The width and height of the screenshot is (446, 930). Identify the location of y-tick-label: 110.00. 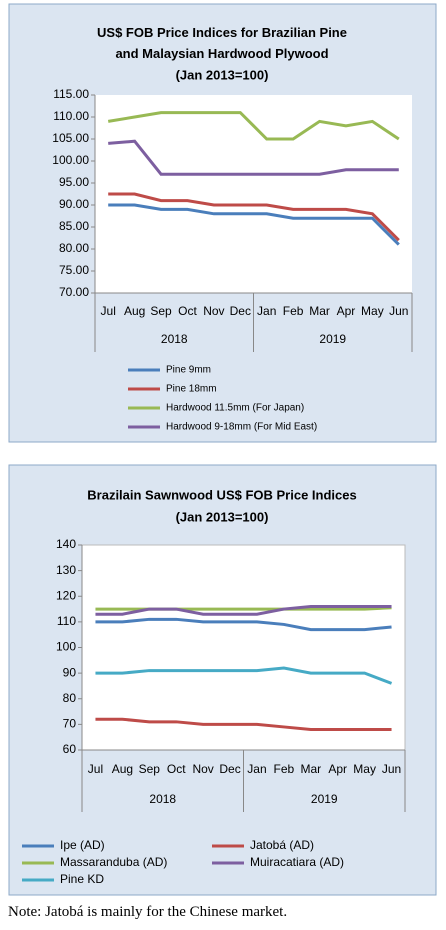
(71, 116).